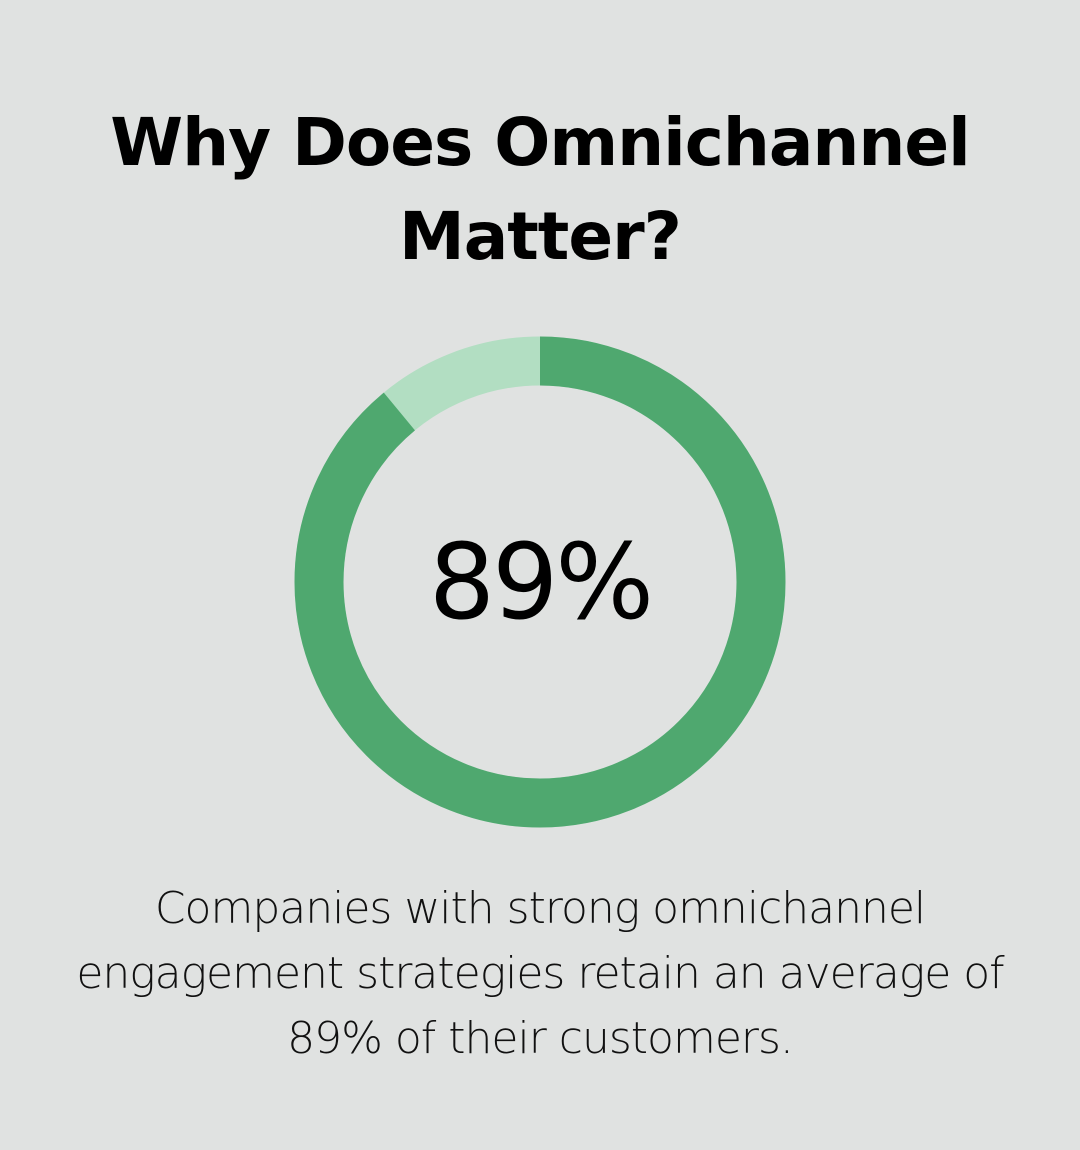  Describe the element at coordinates (540, 1038) in the screenshot. I see `caption-line-3: 89% of their customers.` at that location.